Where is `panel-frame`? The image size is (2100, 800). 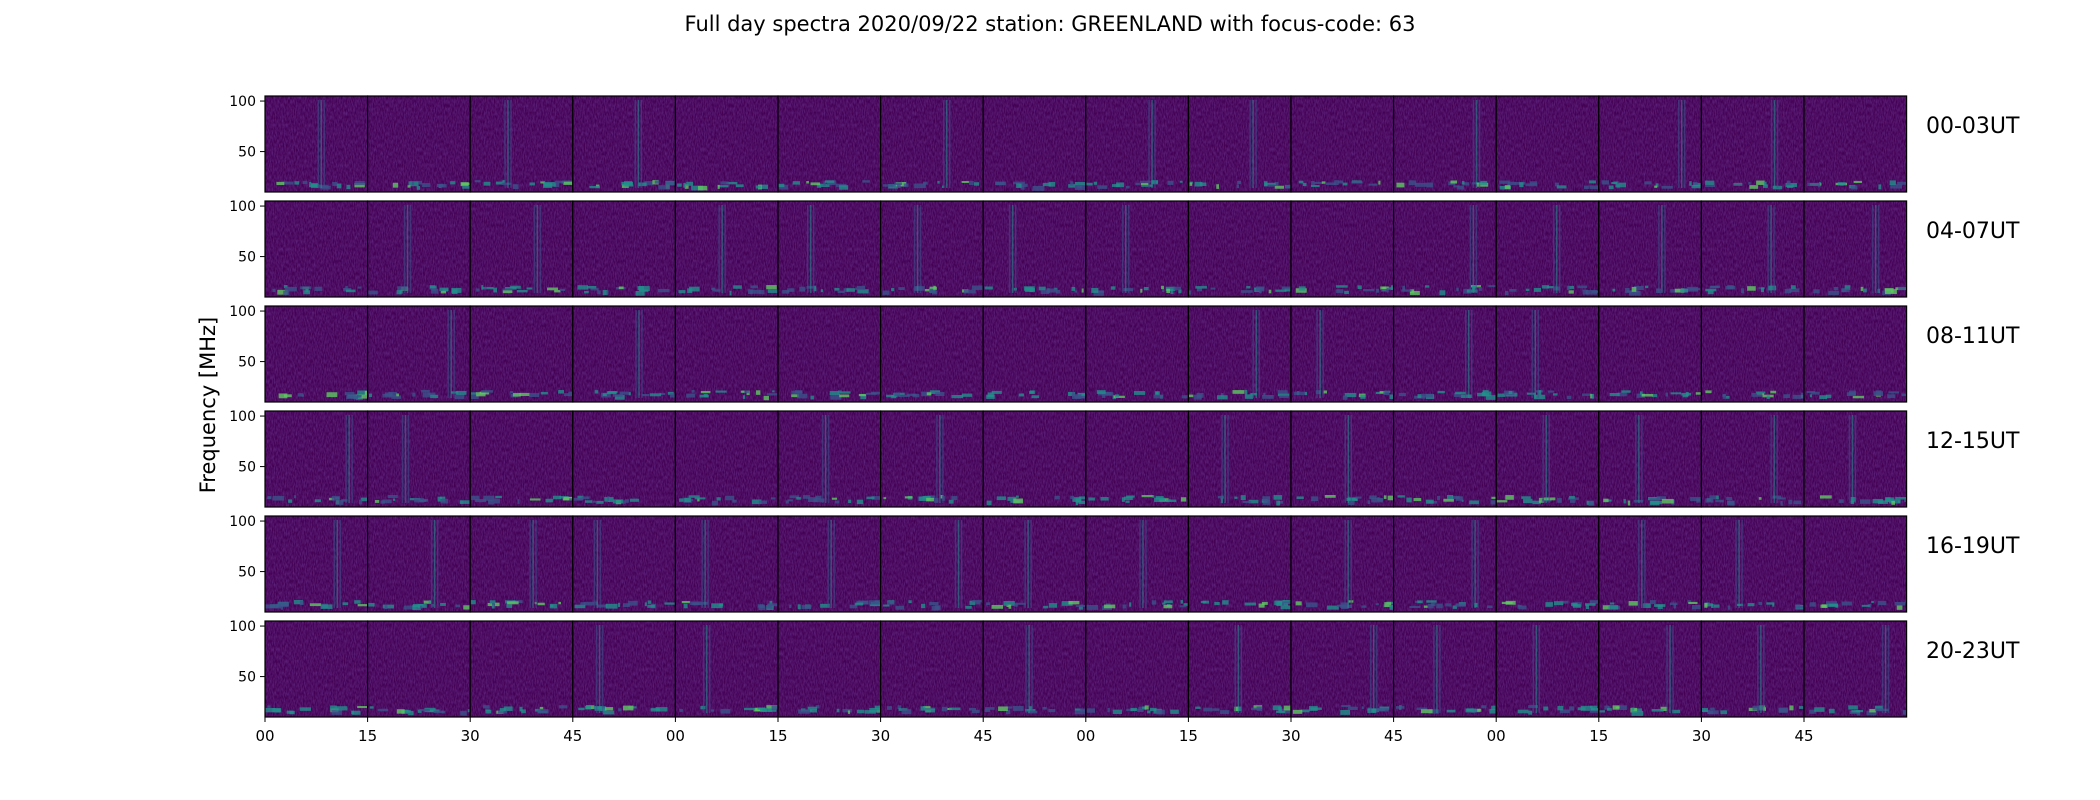
panel-frame is located at coordinates (1855, 144).